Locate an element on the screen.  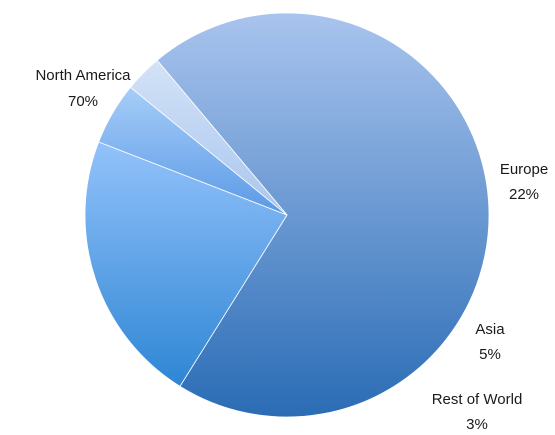
slice-label-asia: Asia is located at coordinates (490, 329).